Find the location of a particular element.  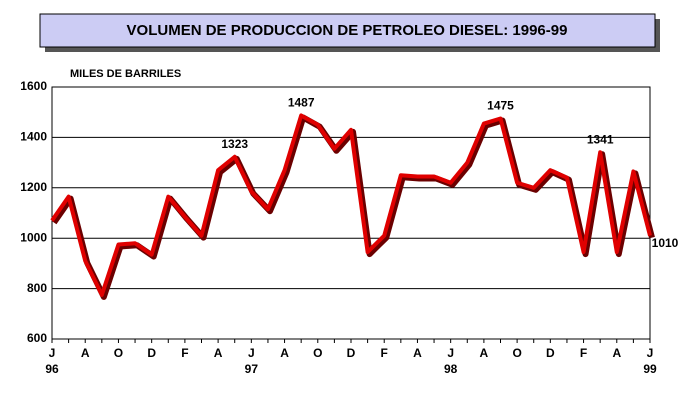

y-axis-label: MILES DE BARRILES is located at coordinates (125, 74).